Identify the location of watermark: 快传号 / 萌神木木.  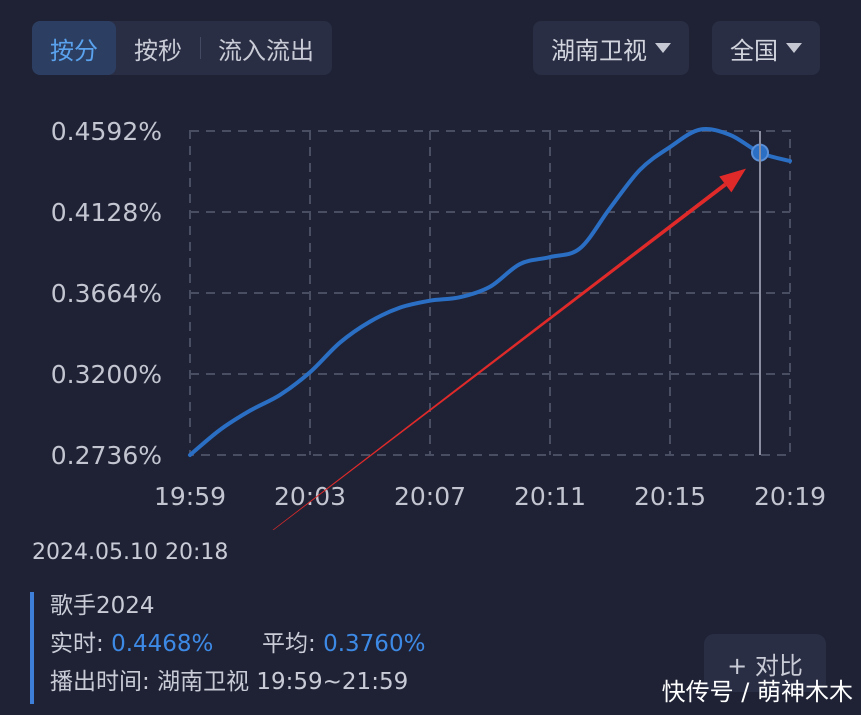
(757, 692).